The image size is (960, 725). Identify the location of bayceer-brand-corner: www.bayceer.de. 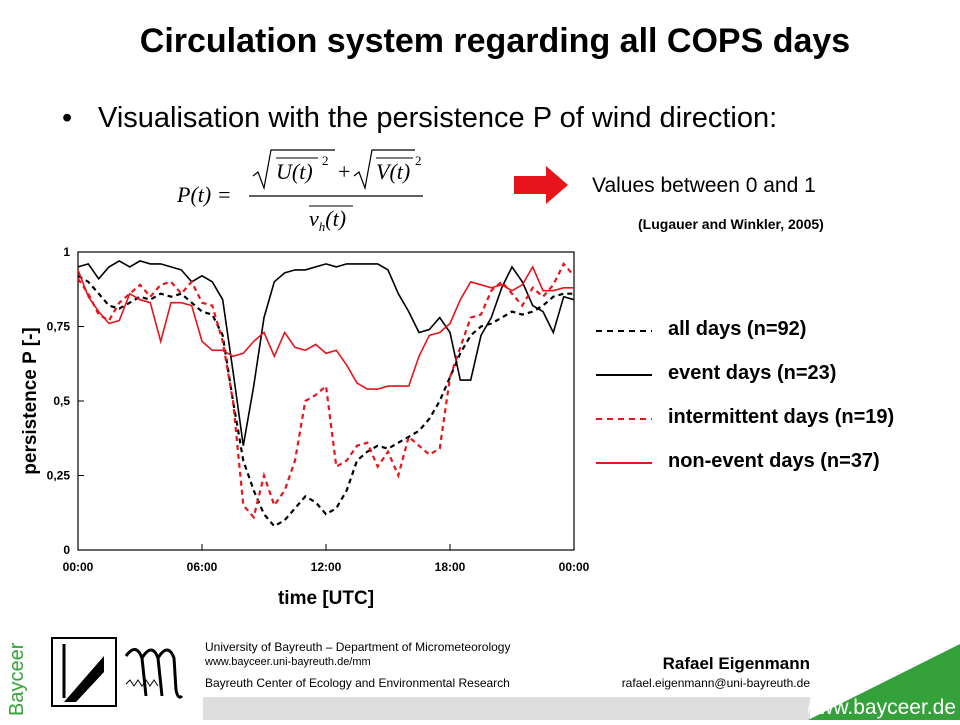
(881, 682).